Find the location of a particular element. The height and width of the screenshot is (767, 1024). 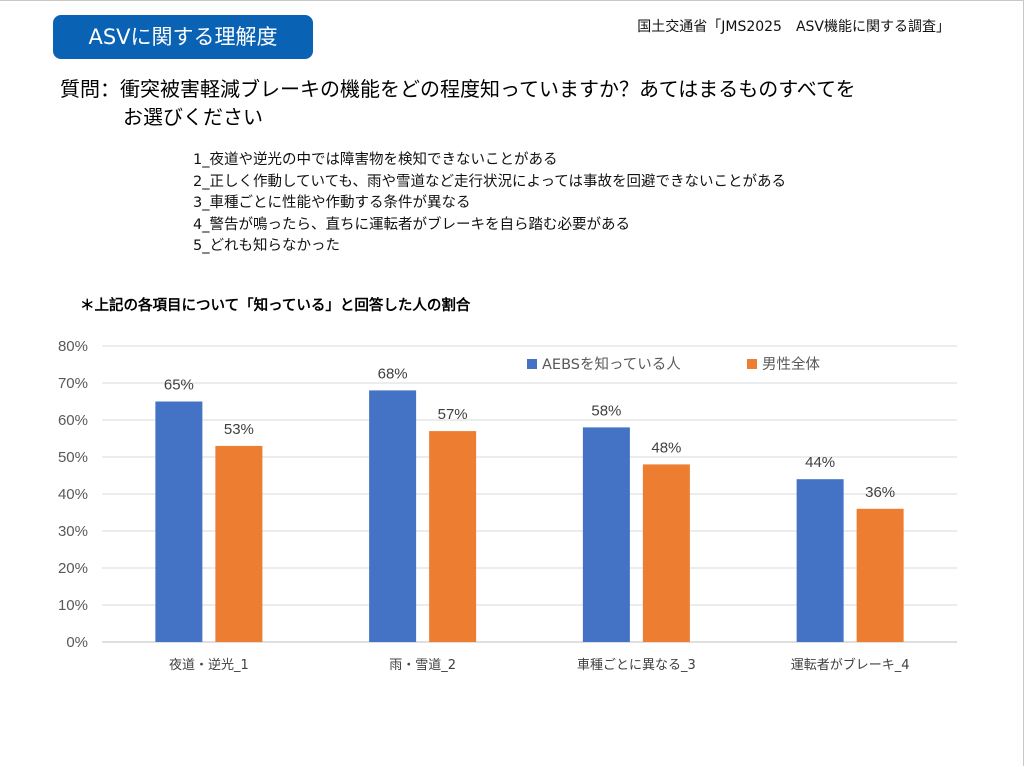

category-labels: 夜道・逆光_1 雨・雪道_2 車種ごとに異なる_3 運転者がブレーキ_4 is located at coordinates (539, 665).